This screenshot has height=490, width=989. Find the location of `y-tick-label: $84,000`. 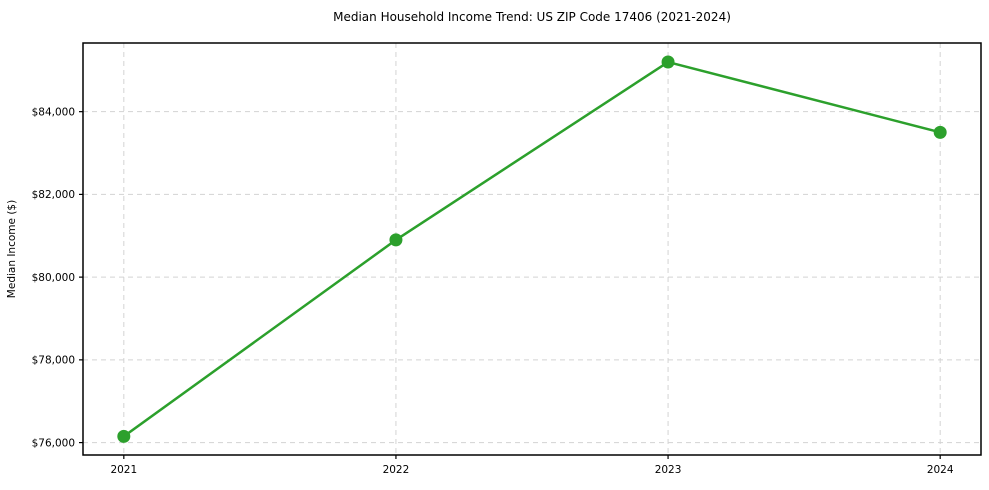

y-tick-label: $84,000 is located at coordinates (53, 112).